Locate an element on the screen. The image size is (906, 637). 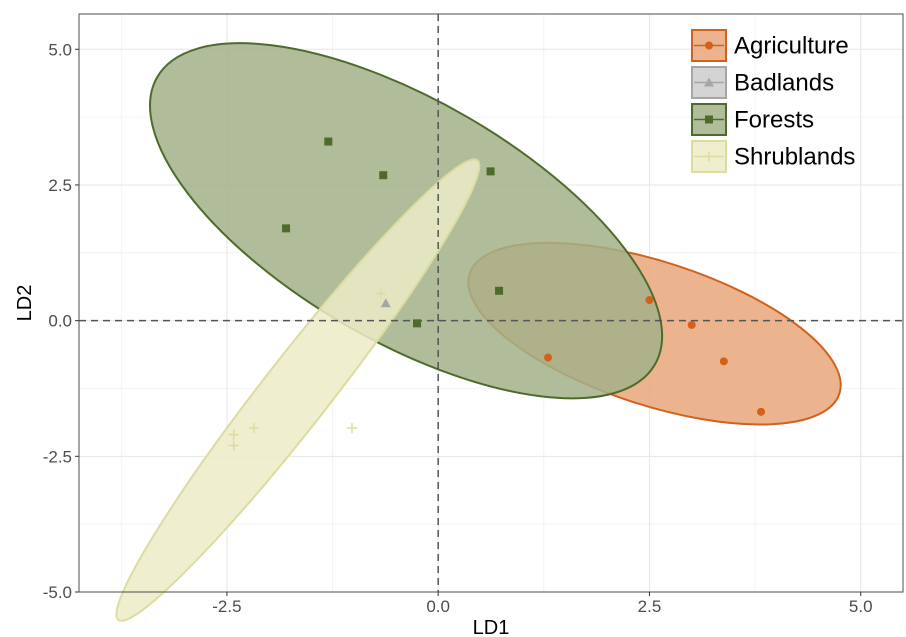
legend-key-badlands is located at coordinates (709, 82).